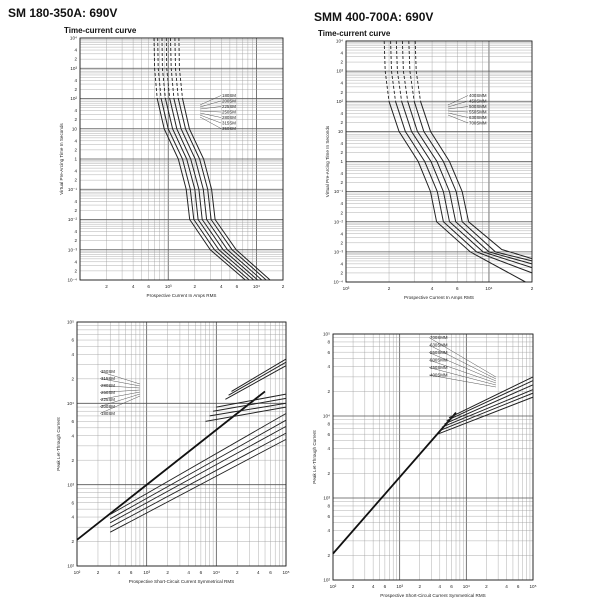 The width and height of the screenshot is (600, 600). What do you see at coordinates (439, 375) in the screenshot?
I see `legend-label-400SMM: 400SMM` at bounding box center [439, 375].